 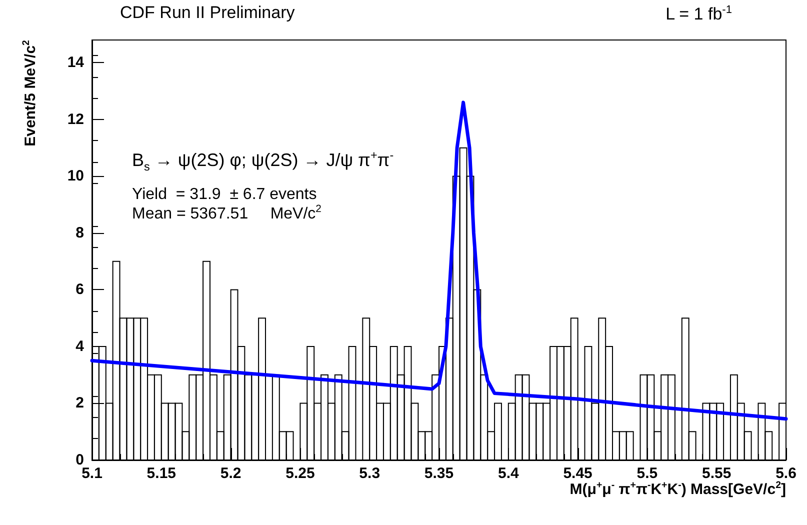 I want to click on y-tick-label: 2, so click(x=80, y=403).